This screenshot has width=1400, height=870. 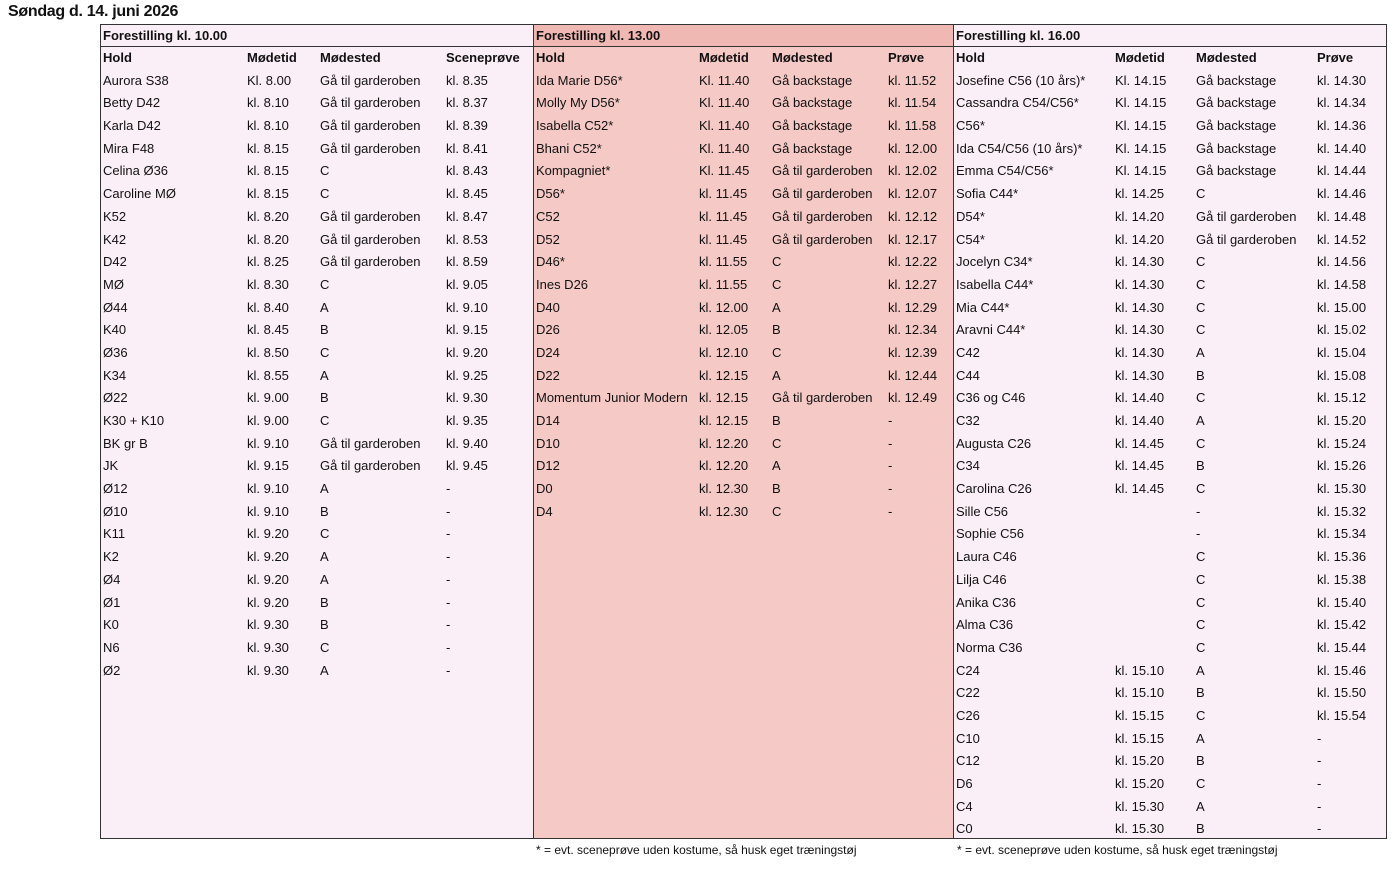 What do you see at coordinates (268, 307) in the screenshot?
I see `meeting-time-cell: kl. 8.40` at bounding box center [268, 307].